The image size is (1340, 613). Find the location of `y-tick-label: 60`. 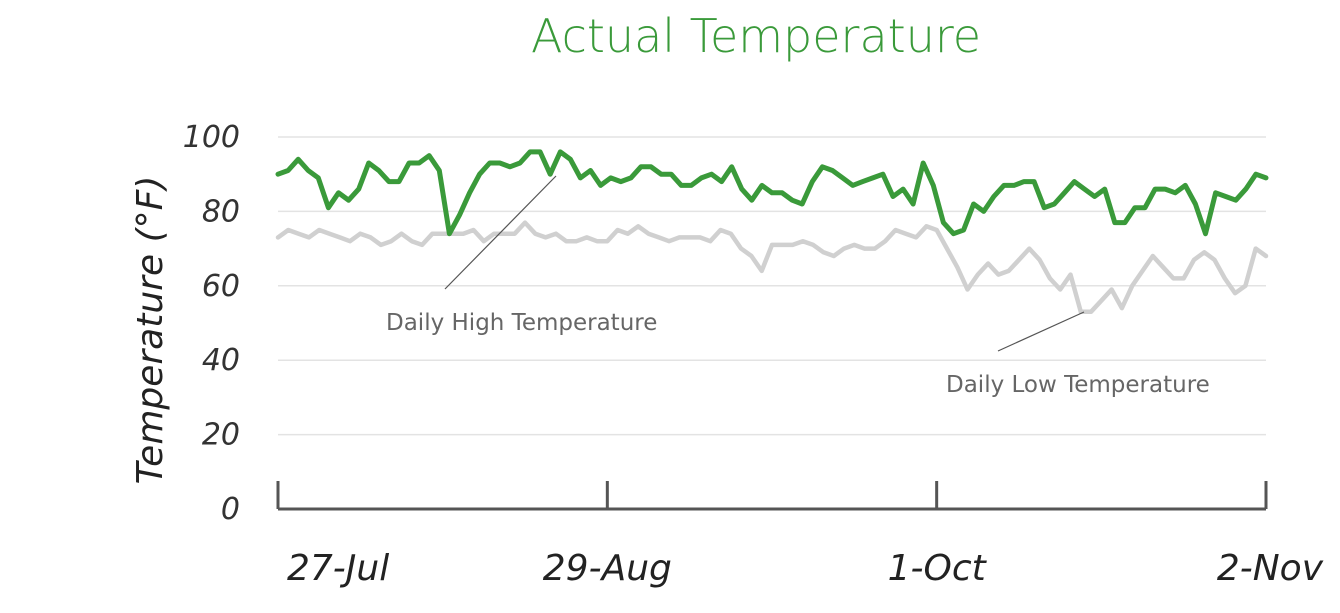

y-tick-label: 60 is located at coordinates (221, 286).